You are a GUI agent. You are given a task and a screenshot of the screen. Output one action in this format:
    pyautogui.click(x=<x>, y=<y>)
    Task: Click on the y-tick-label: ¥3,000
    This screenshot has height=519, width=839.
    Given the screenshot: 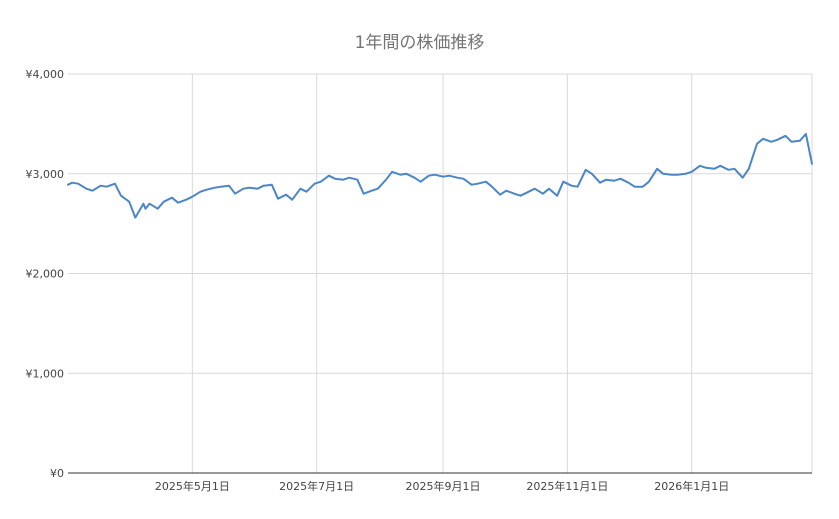 What is the action you would take?
    pyautogui.click(x=45, y=174)
    